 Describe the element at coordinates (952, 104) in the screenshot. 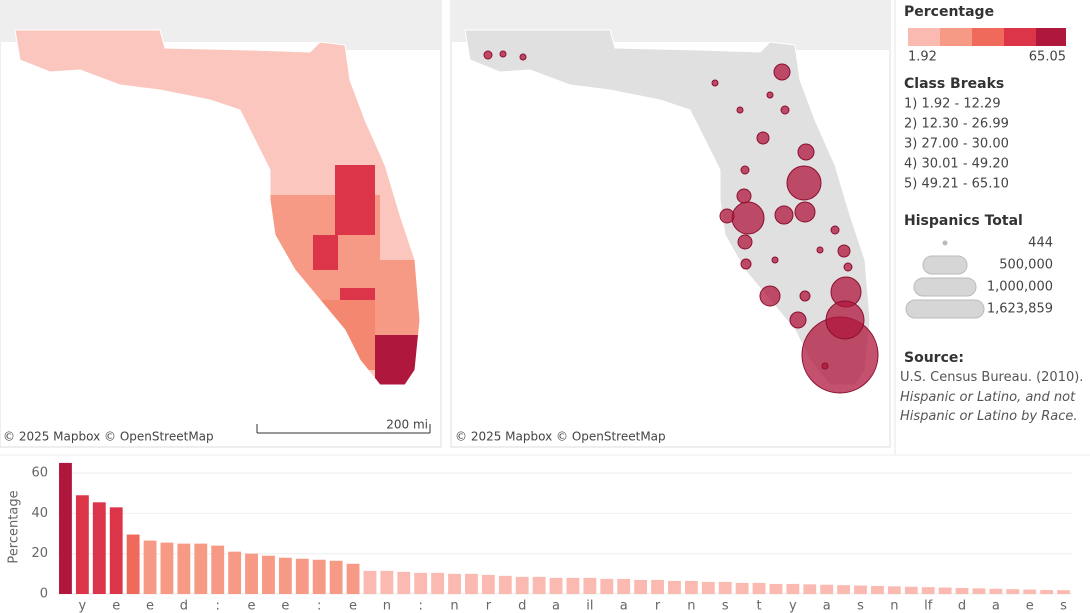

I see `class-break: 1) 1.92 - 12.29` at that location.